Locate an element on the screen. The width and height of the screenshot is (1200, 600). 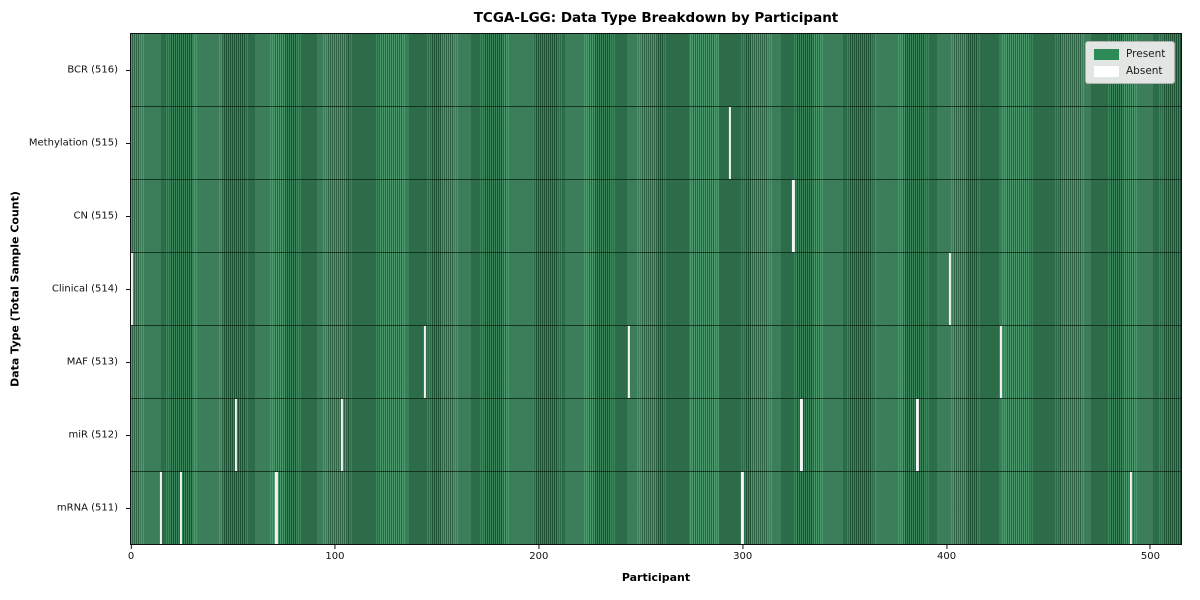
x-tick-label: 200 is located at coordinates (539, 556).